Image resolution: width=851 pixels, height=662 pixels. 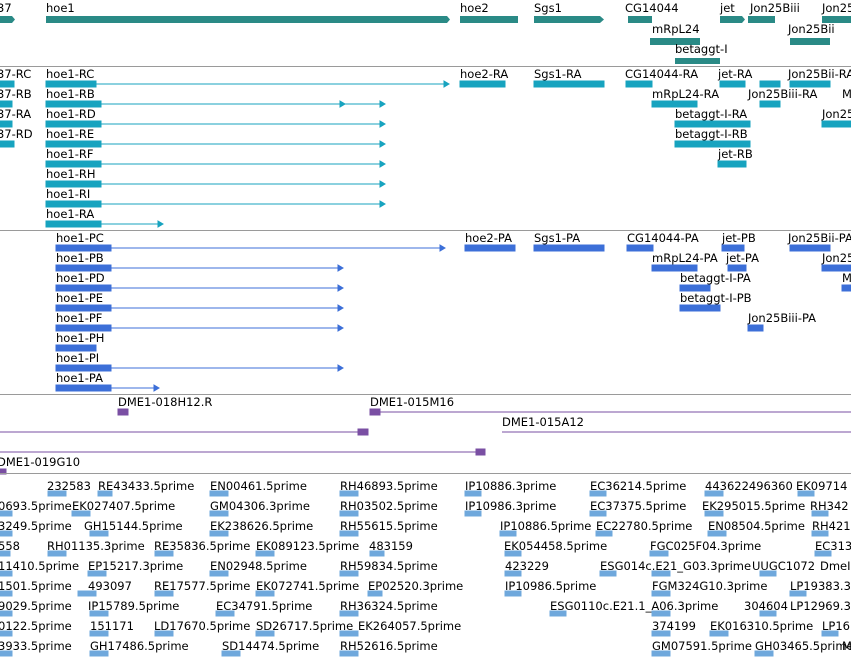 What do you see at coordinates (391, 546) in the screenshot?
I see `est-label: 483159` at bounding box center [391, 546].